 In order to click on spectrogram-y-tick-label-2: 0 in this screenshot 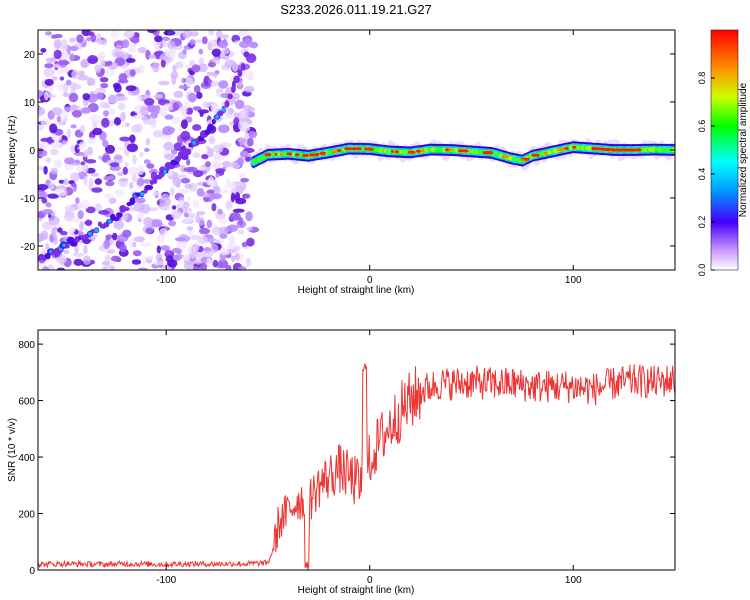, I will do `click(32, 151)`.